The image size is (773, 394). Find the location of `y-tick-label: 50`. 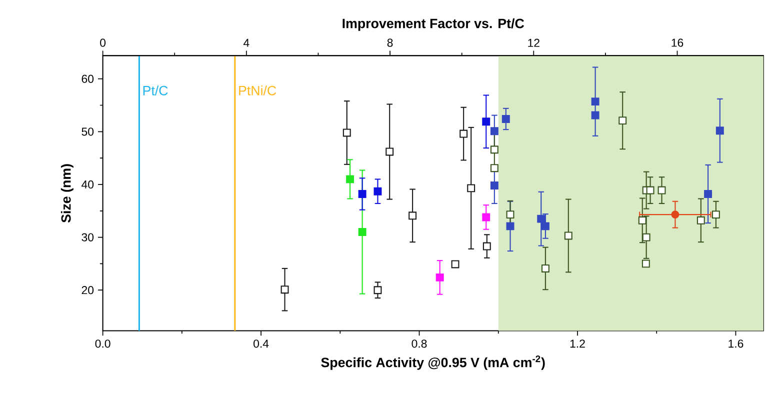

y-tick-label: 50 is located at coordinates (88, 132).